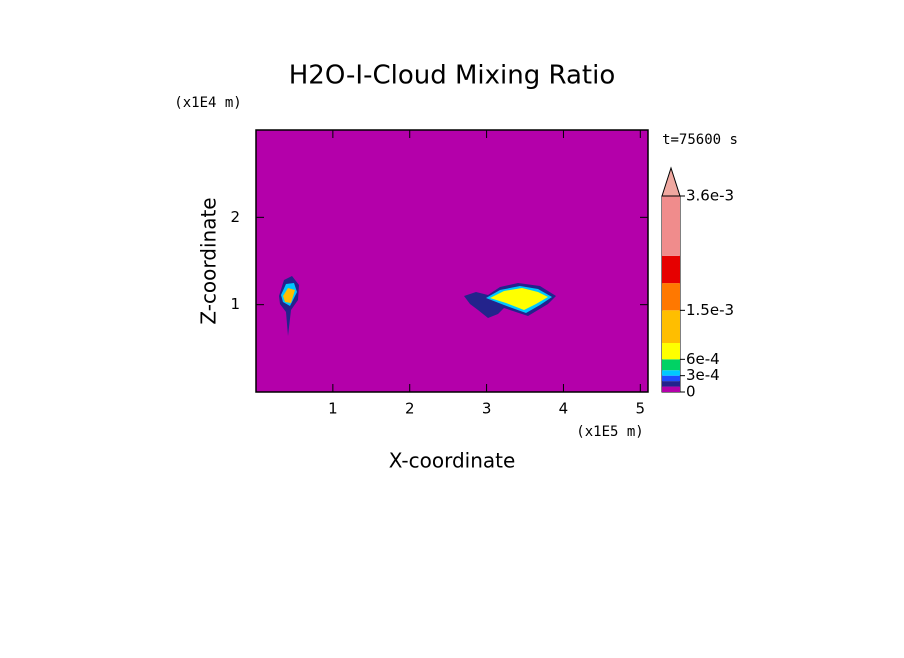 This screenshot has width=904, height=658. Describe the element at coordinates (641, 409) in the screenshot. I see `x-tick-label: 5` at that location.